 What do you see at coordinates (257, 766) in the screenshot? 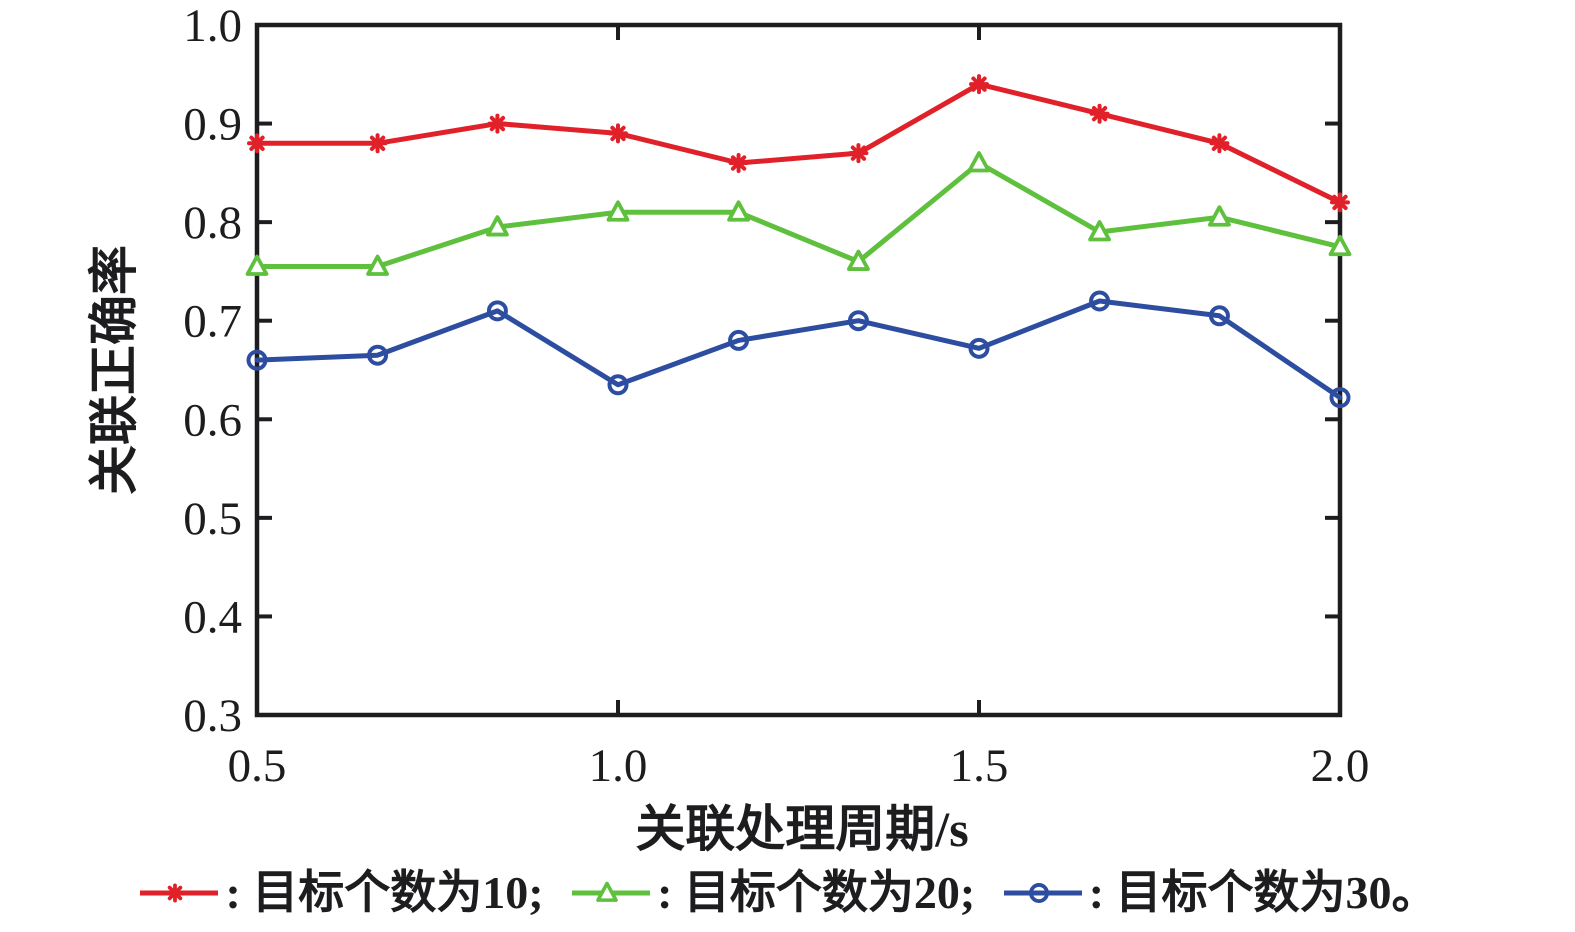
I see `x-tick-label: 0.5` at bounding box center [257, 766].